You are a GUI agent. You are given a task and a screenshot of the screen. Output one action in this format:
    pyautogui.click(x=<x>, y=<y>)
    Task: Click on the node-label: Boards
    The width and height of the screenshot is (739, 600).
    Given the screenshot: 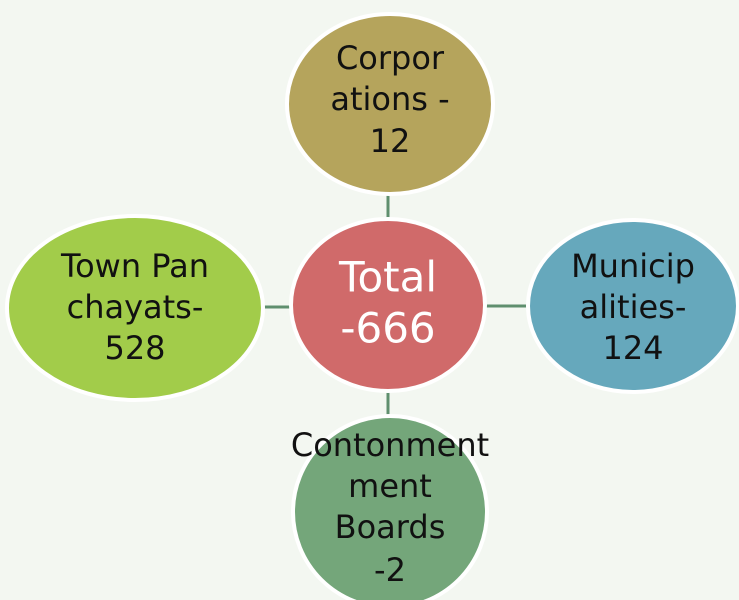 What is the action you would take?
    pyautogui.click(x=390, y=527)
    